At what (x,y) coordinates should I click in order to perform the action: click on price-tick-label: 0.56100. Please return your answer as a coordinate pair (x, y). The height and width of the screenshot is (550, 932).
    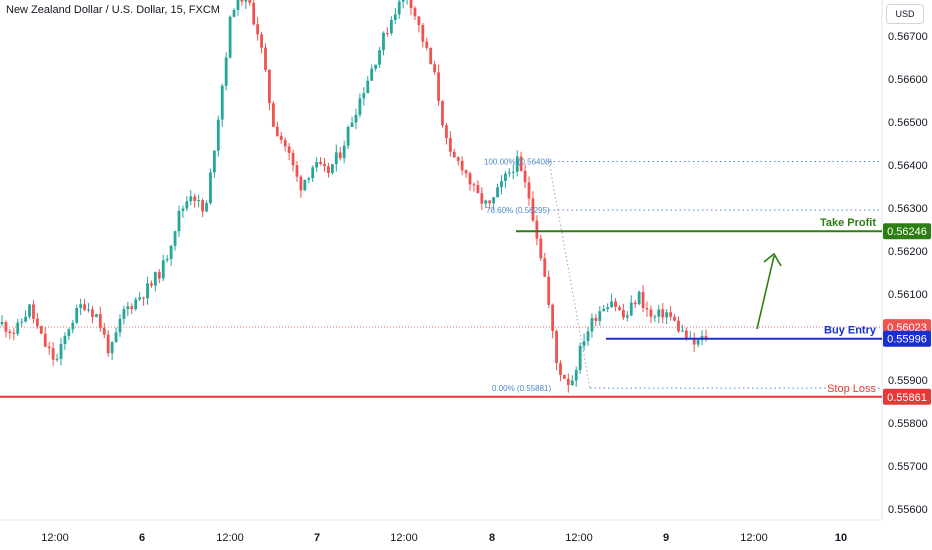
    Looking at the image, I should click on (908, 295).